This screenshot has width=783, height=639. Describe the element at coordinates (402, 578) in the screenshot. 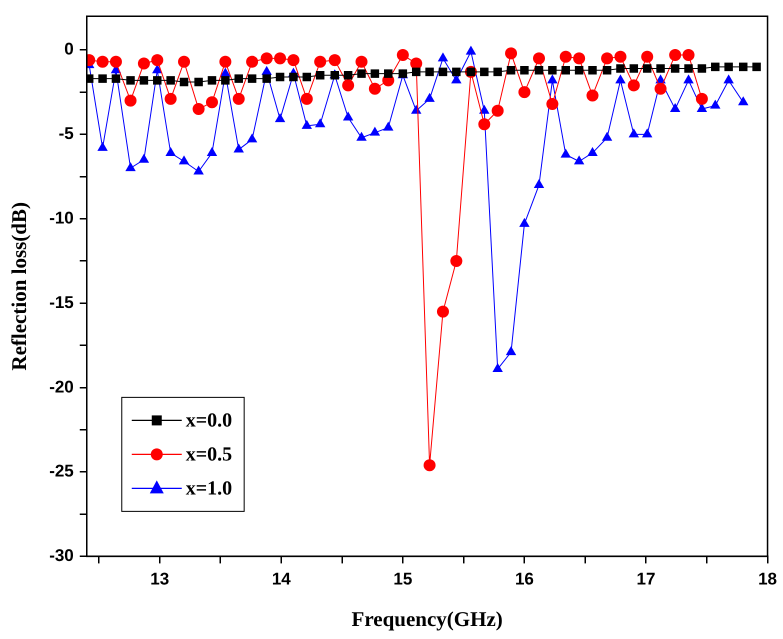

I see `x-tick-label: 15` at that location.